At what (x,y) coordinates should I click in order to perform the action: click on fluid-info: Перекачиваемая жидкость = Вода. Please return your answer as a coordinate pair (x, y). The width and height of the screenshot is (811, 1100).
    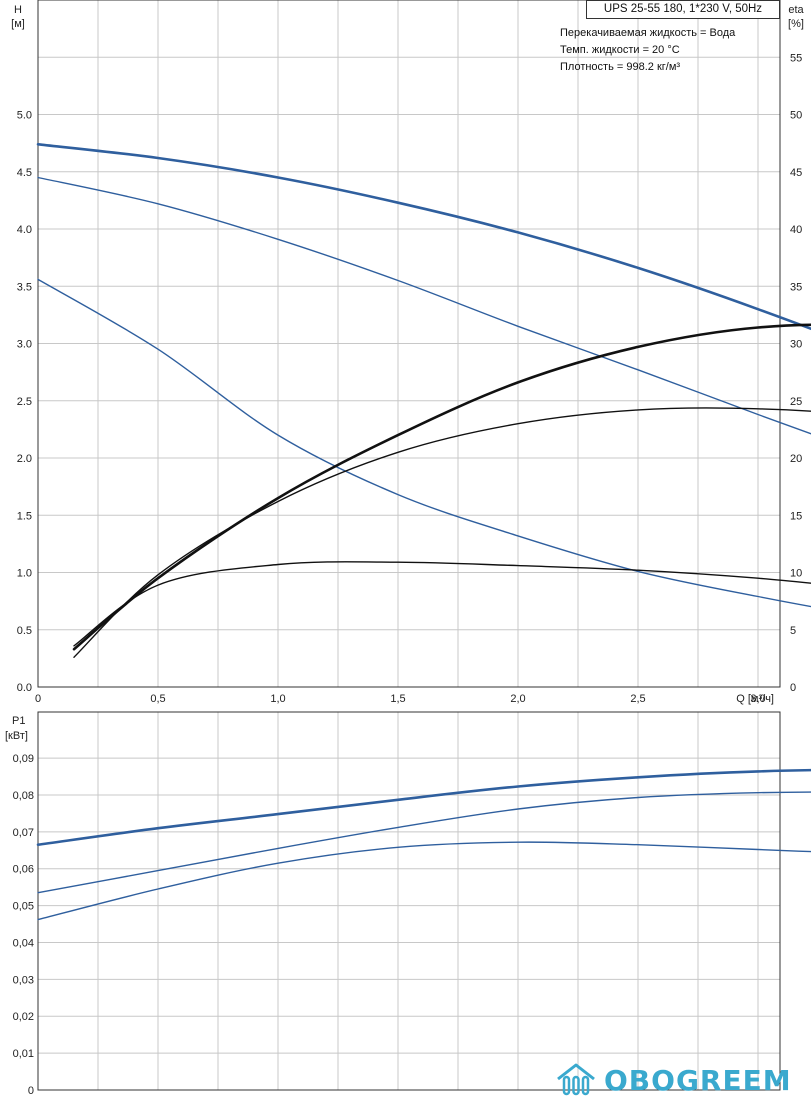
    Looking at the image, I should click on (648, 33).